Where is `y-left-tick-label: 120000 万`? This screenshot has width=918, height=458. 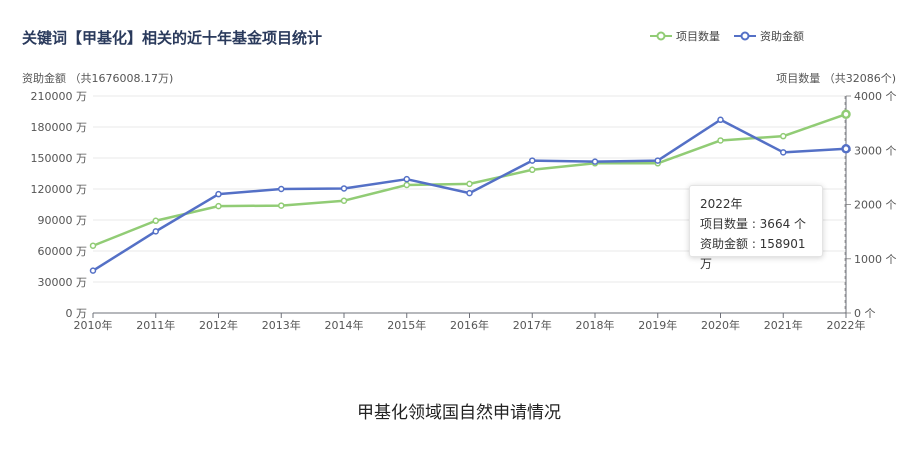
y-left-tick-label: 120000 万 is located at coordinates (59, 189).